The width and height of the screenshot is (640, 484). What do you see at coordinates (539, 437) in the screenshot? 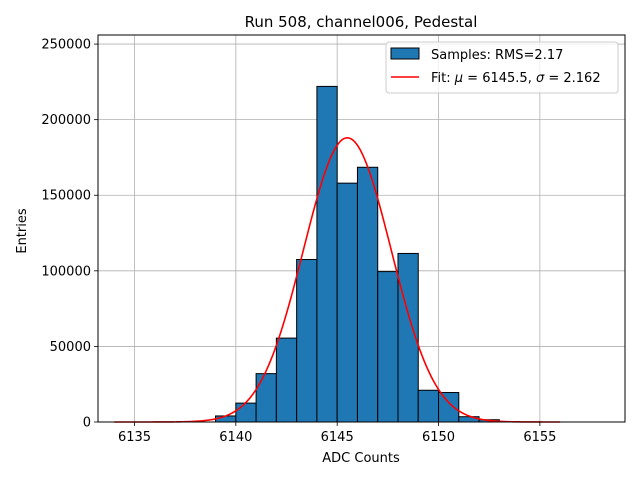
I see `x-tick-label: 6155` at bounding box center [539, 437].